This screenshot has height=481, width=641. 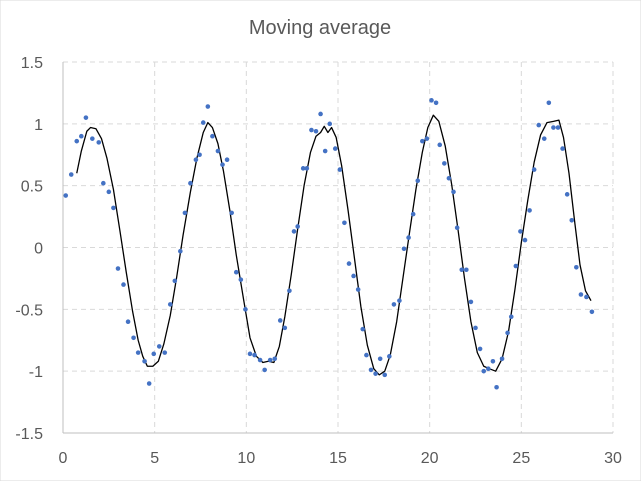 I want to click on x-tick-label: 10, so click(x=246, y=458).